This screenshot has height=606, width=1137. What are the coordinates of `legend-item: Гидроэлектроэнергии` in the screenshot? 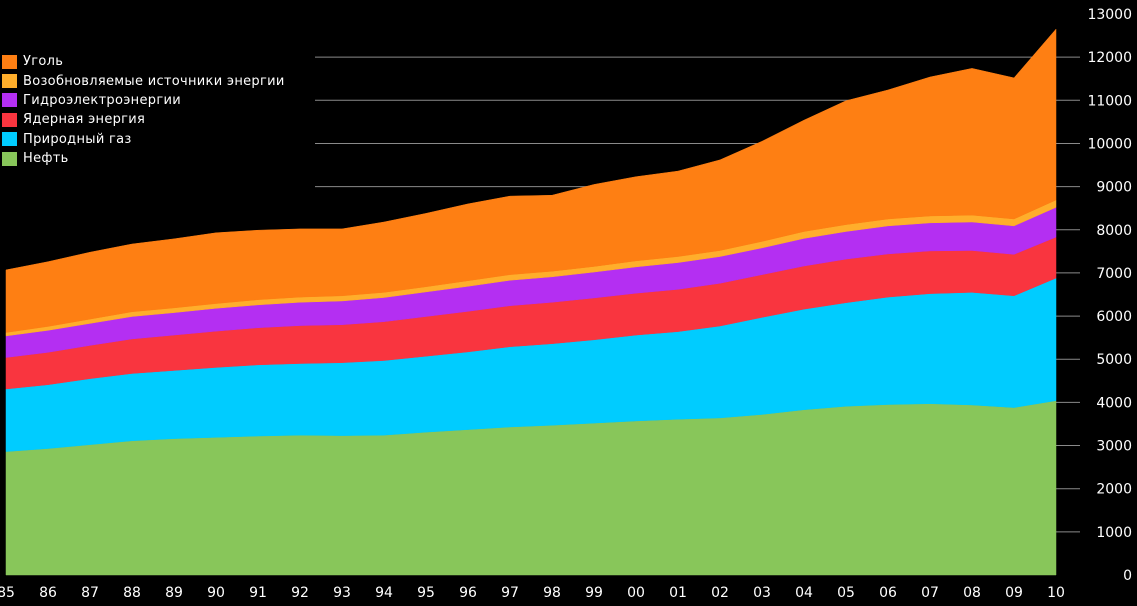 It's located at (143, 100).